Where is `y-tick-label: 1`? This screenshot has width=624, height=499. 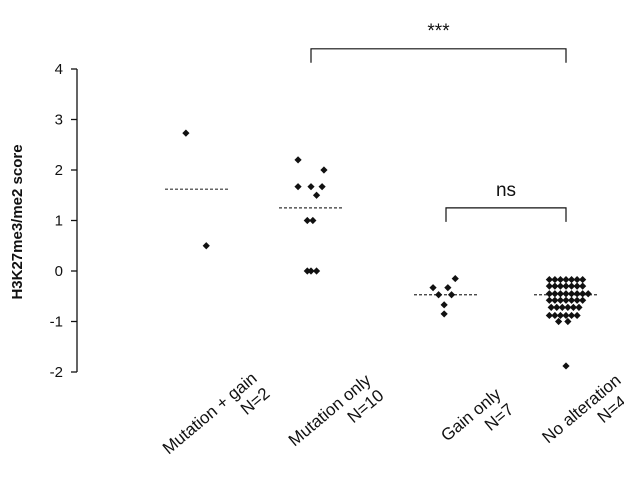 y-tick-label: 1 is located at coordinates (59, 221).